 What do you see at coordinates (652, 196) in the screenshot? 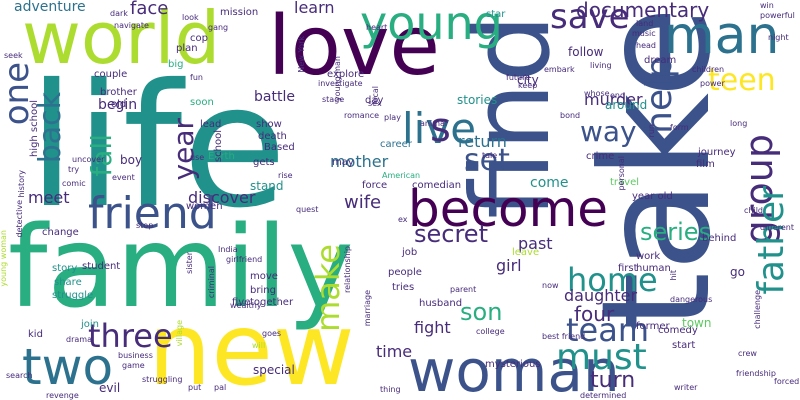
I see `word-year-old: year old` at bounding box center [652, 196].